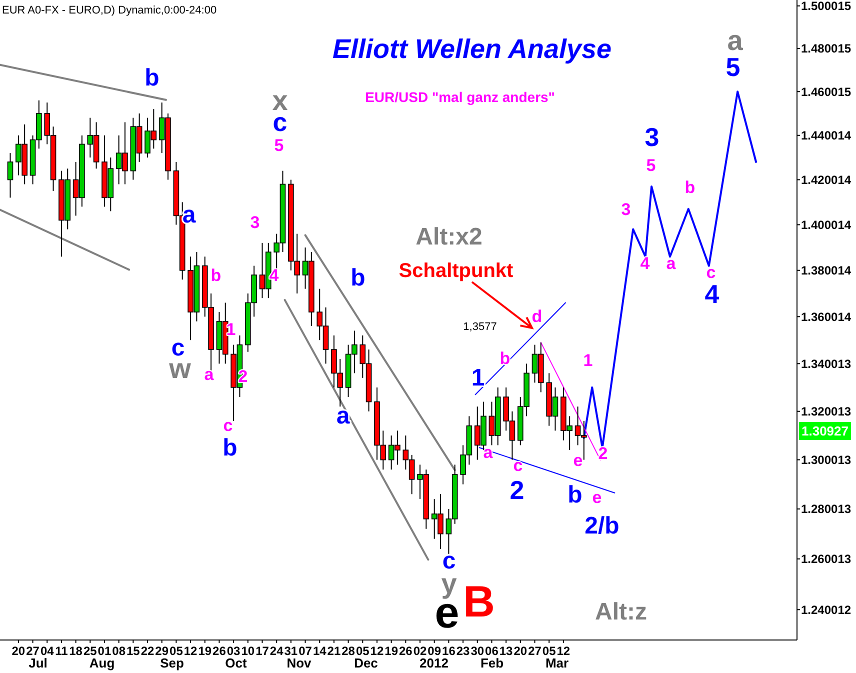 This screenshot has height=673, width=856. Describe the element at coordinates (291, 651) in the screenshot. I see `x-tick-label: 31` at that location.